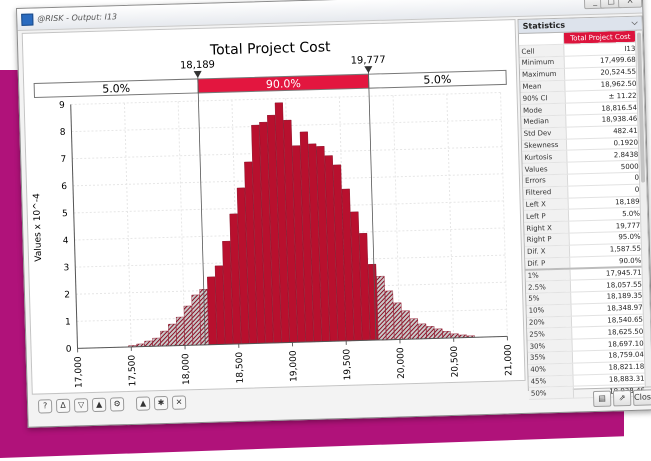  I want to click on x-tick-label: 19,500, so click(347, 364).